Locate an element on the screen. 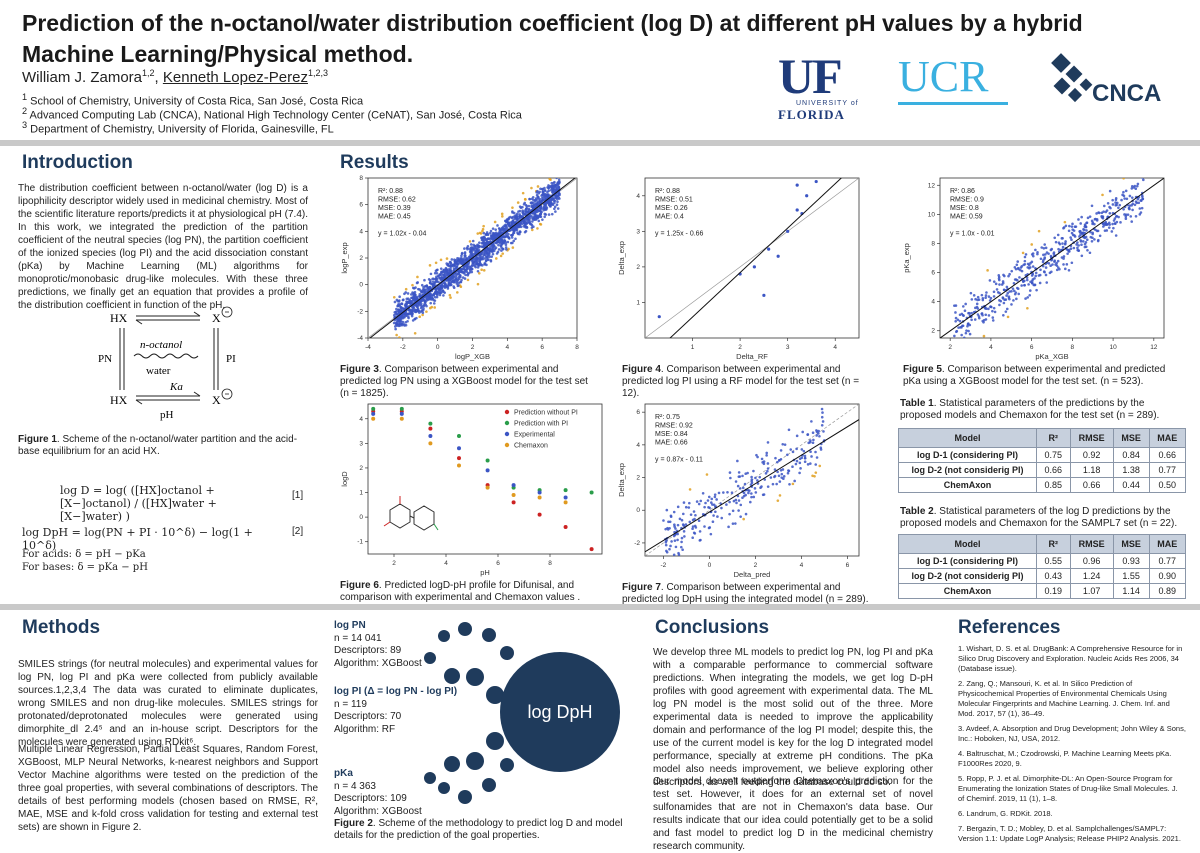 The image size is (1200, 853). log-dph-circle: log DpH is located at coordinates (560, 712).